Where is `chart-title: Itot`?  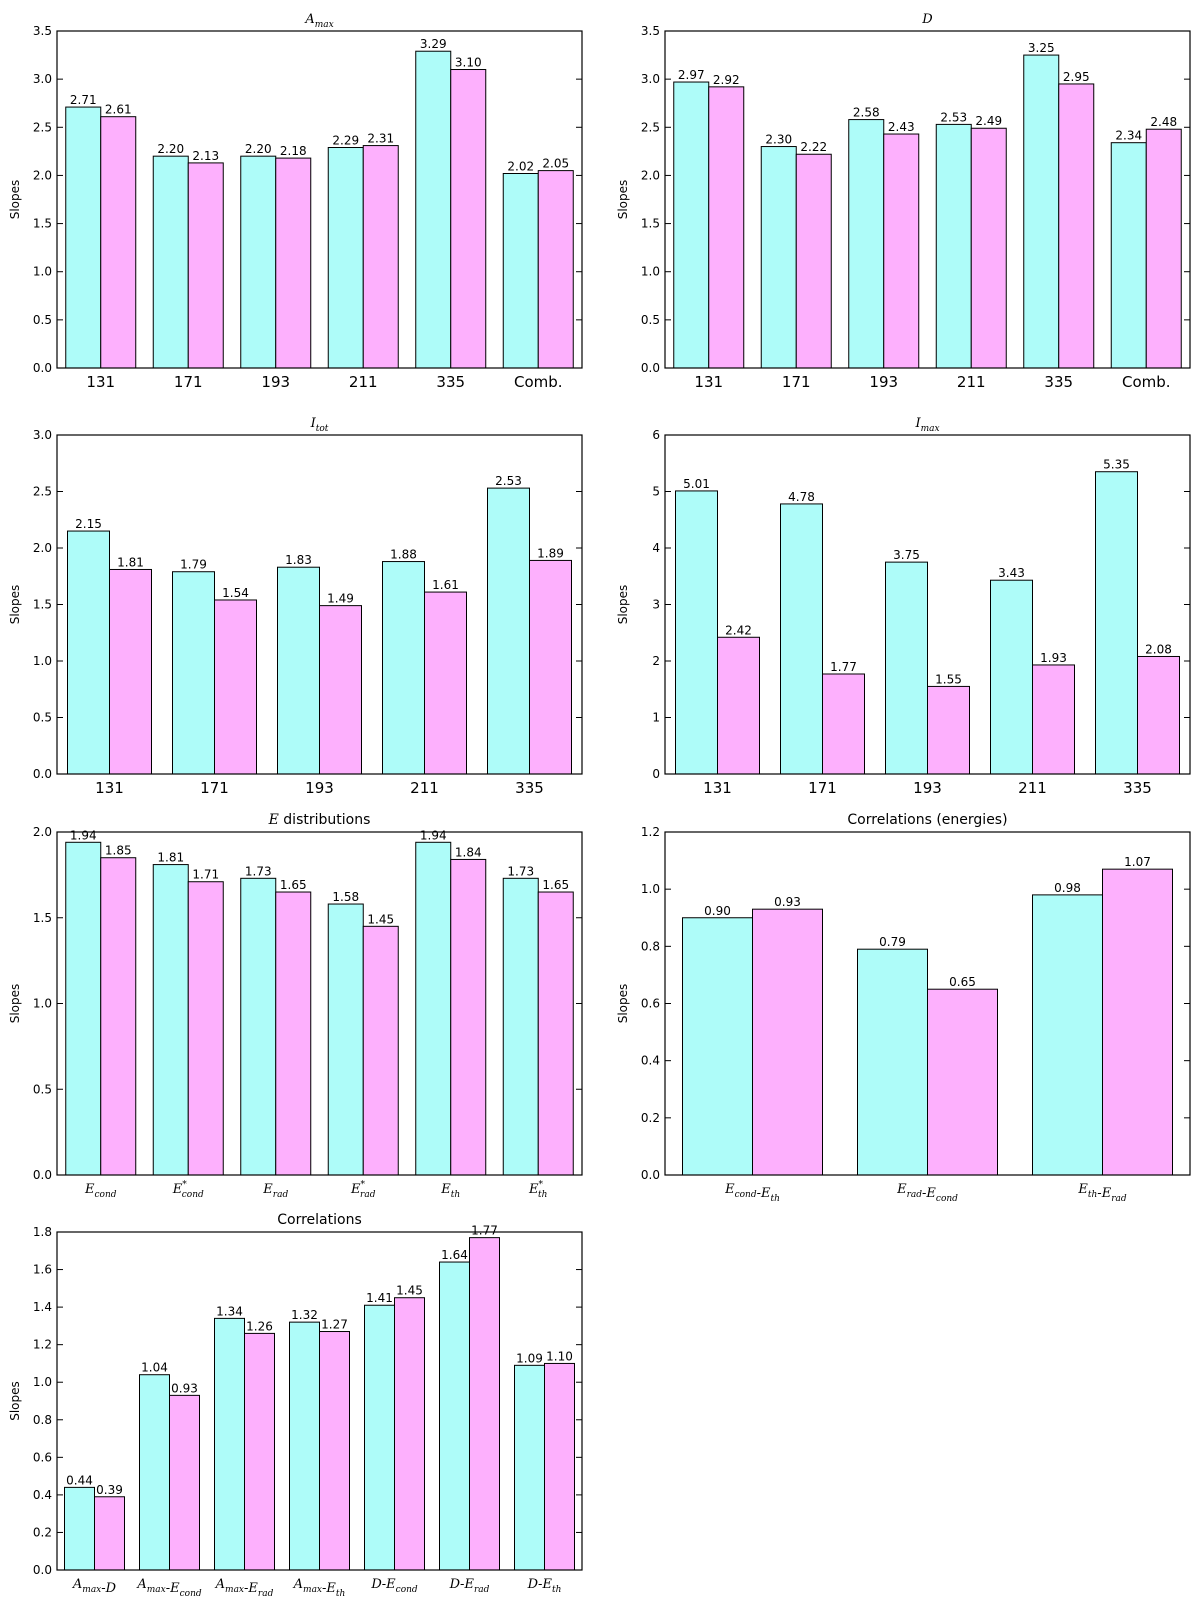 chart-title: Itot is located at coordinates (319, 425).